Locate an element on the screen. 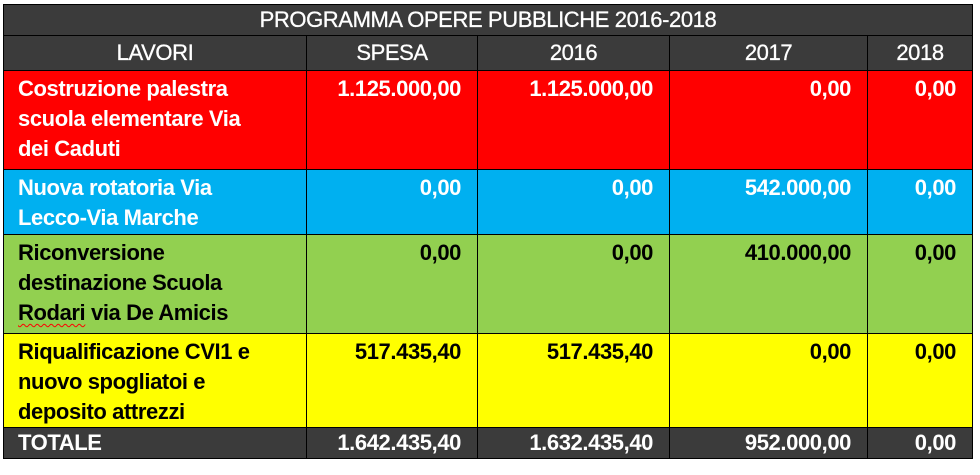 This screenshot has width=980, height=475. title-row: PROGRAMMA OPERE PUBBLICHE 2016-2018 is located at coordinates (488, 20).